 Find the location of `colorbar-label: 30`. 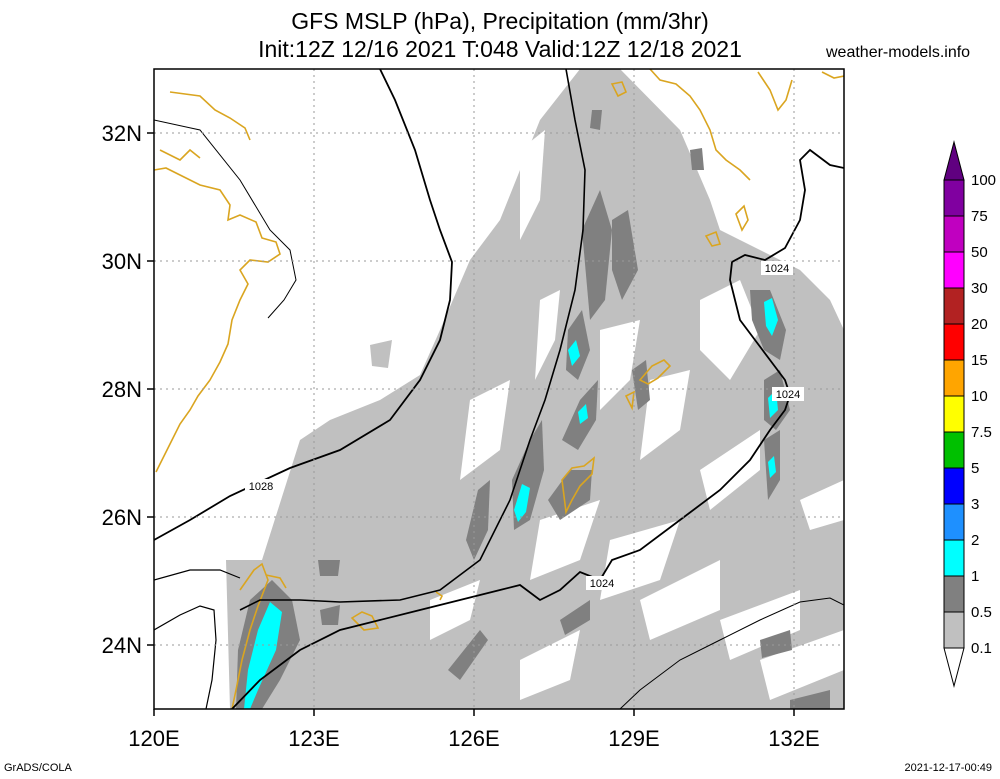

colorbar-label: 30 is located at coordinates (979, 288).